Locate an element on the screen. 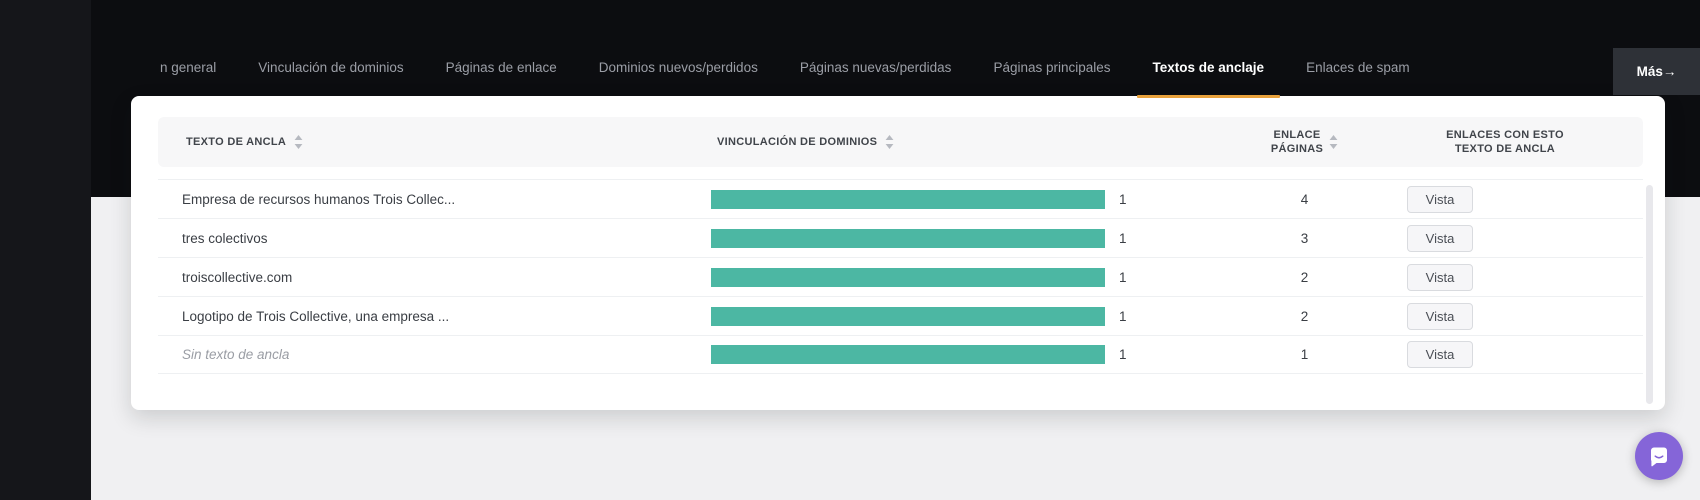 The image size is (1700, 500). tab-item: Dominios nuevos/perdidos is located at coordinates (678, 68).